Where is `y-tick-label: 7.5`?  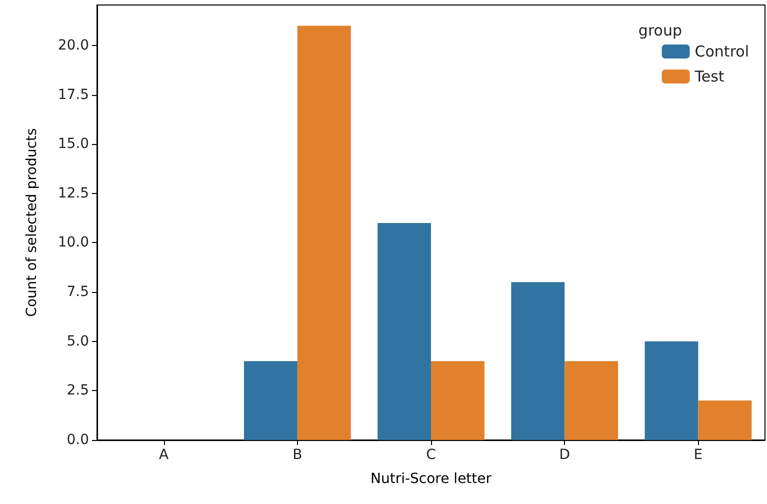
y-tick-label: 7.5 is located at coordinates (77, 292).